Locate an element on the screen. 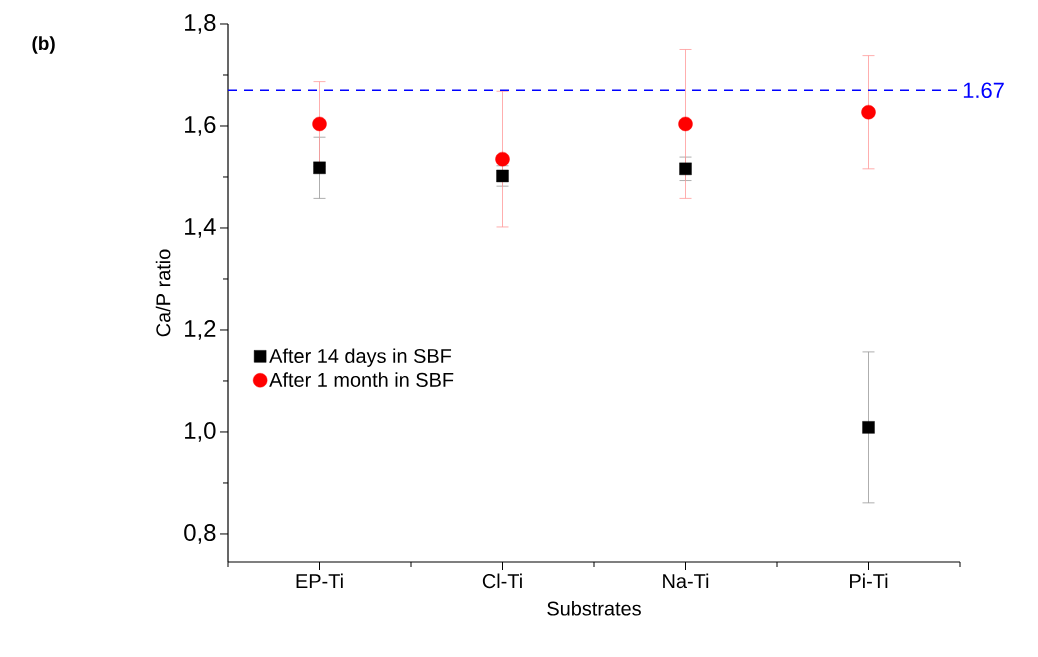 Image resolution: width=1038 pixels, height=657 pixels. legend-label: After 14 days in SBF is located at coordinates (360, 357).